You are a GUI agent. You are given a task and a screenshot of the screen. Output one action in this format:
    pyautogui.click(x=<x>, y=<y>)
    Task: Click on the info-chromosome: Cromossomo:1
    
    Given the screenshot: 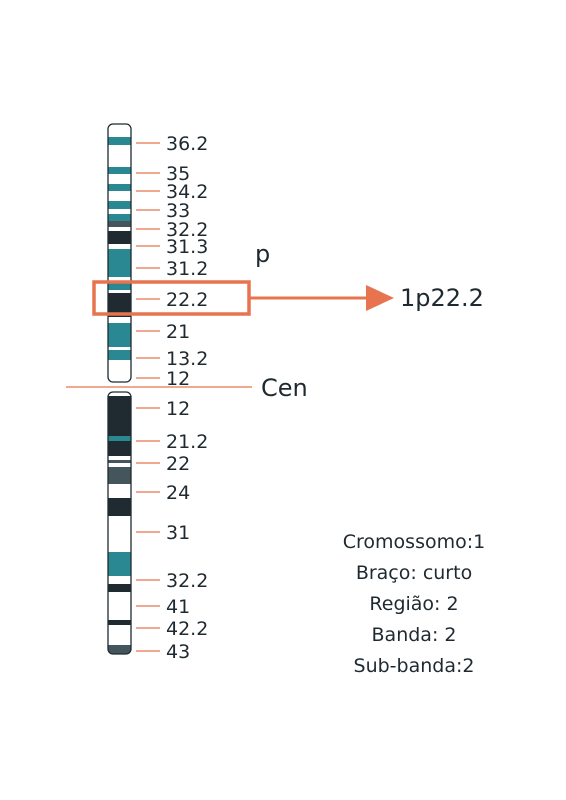 What is the action you would take?
    pyautogui.click(x=414, y=542)
    